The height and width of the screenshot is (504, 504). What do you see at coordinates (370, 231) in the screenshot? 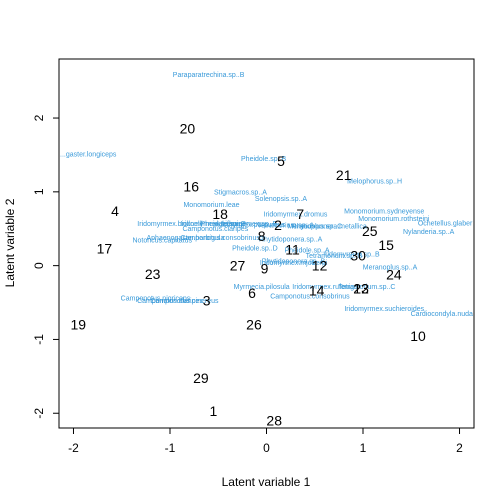
I see `site-label: 25` at bounding box center [370, 231].